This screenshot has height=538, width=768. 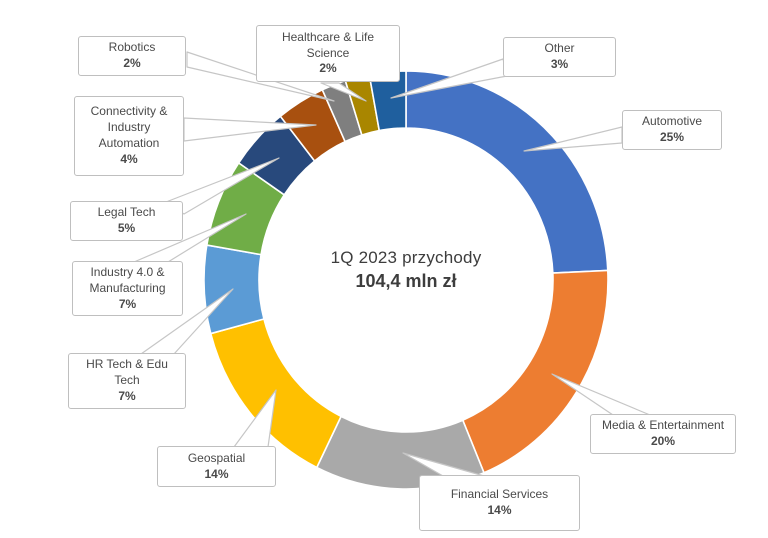 I want to click on slice-percent: 4%, so click(x=129, y=158).